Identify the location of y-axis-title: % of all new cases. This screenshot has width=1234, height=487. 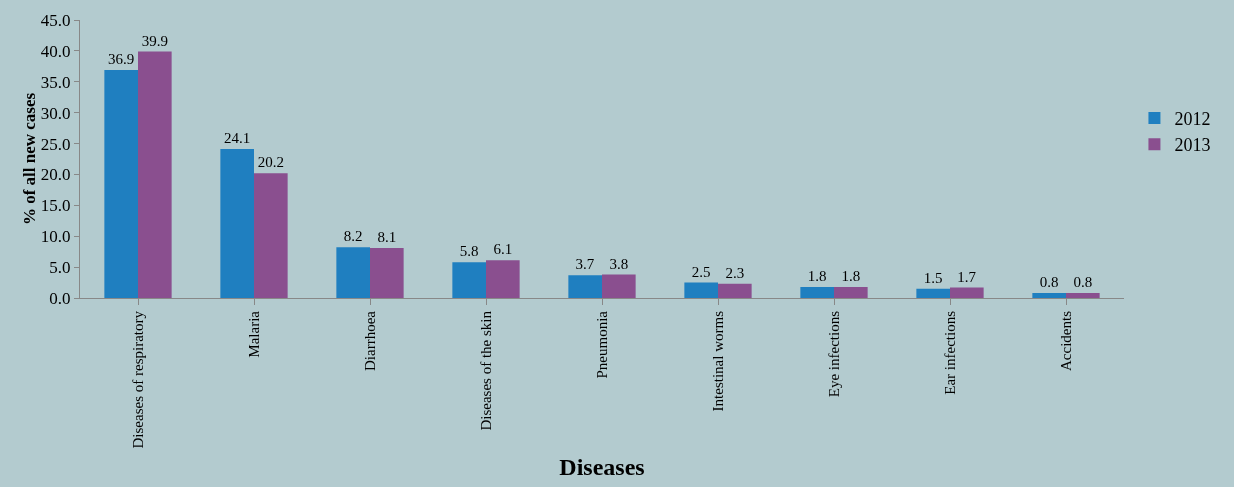
(29, 159).